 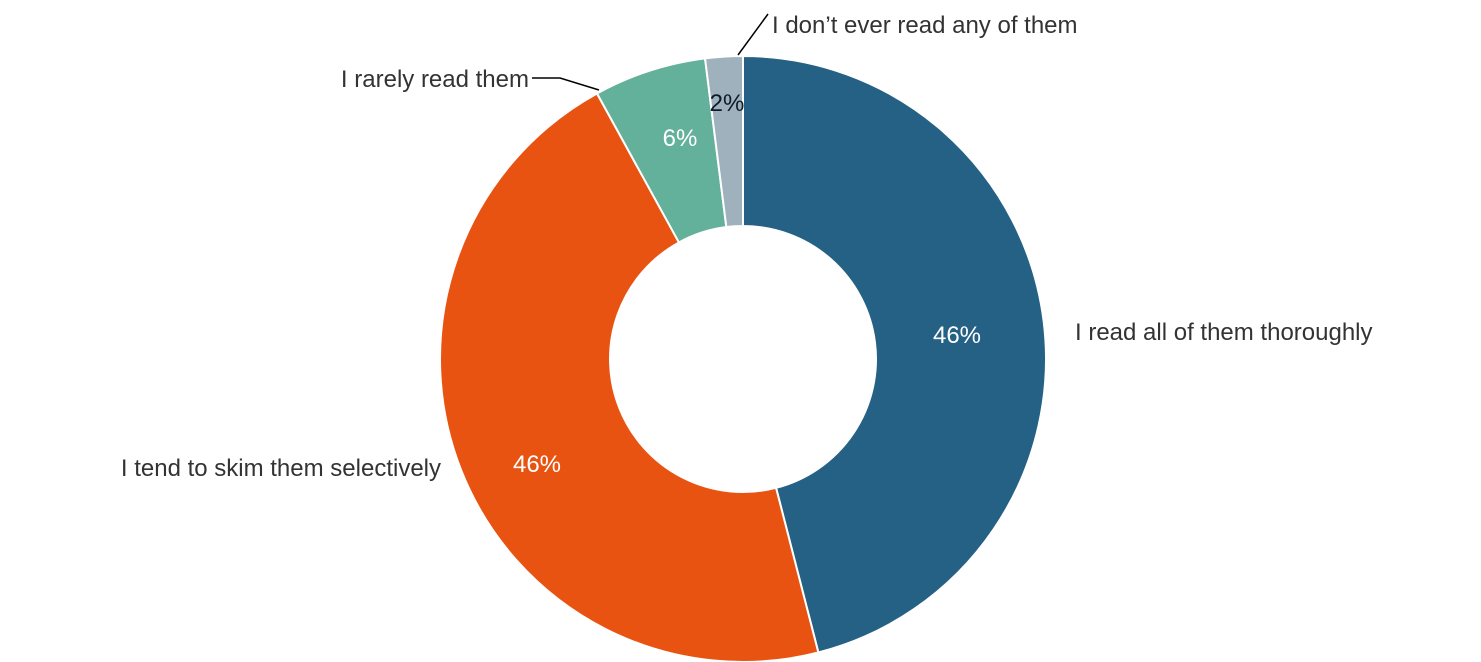 I want to click on value-label-thoroughly: 46%, so click(x=957, y=335).